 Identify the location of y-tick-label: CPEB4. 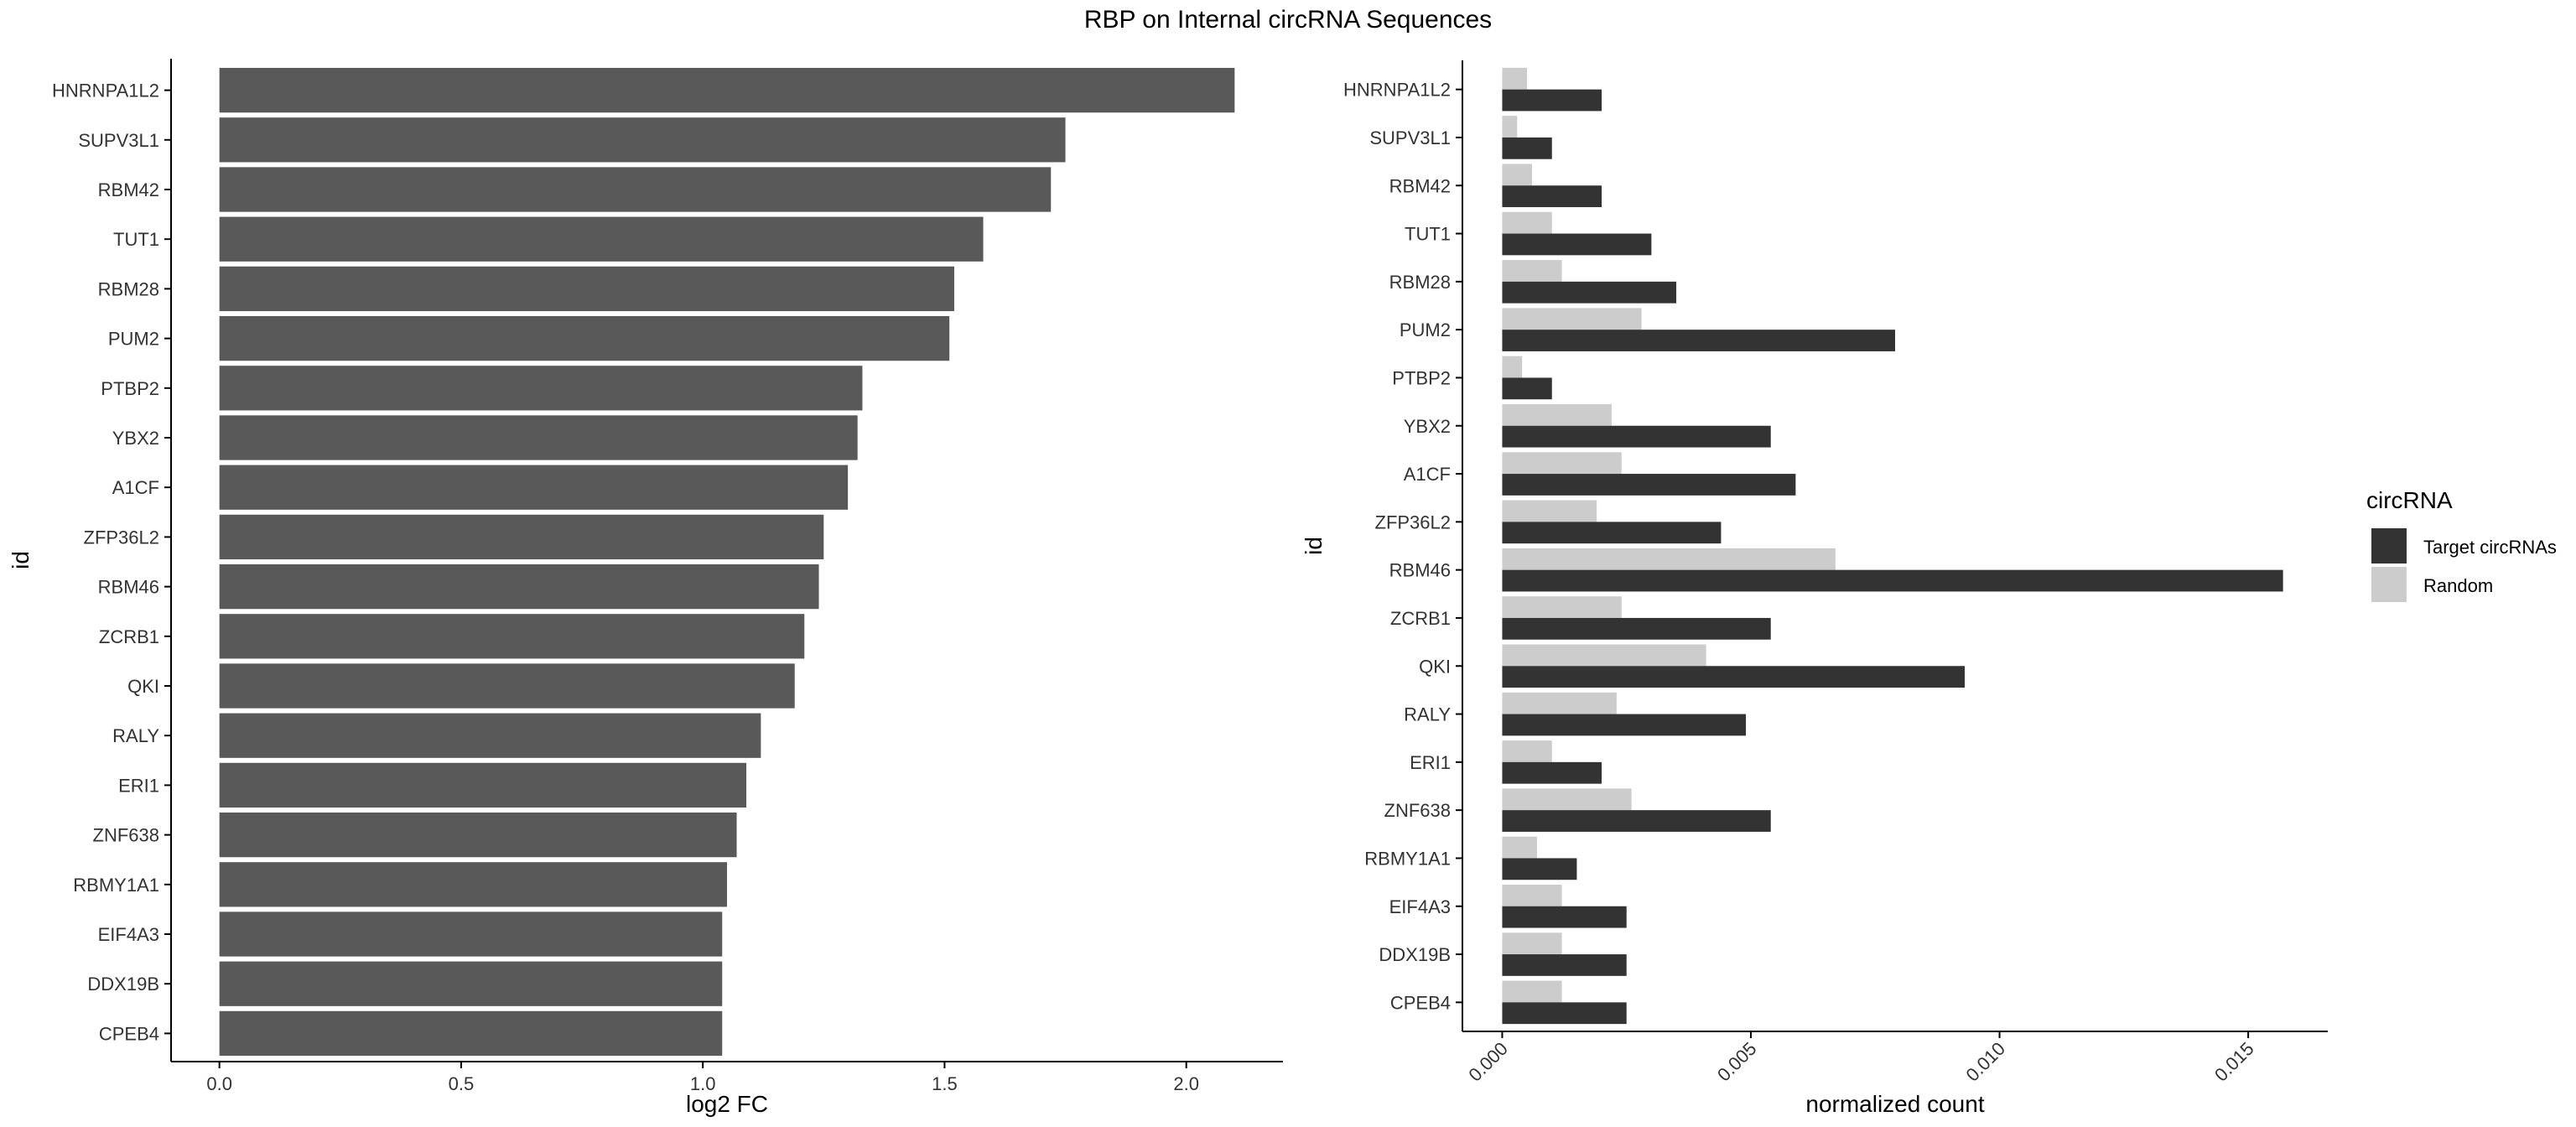
(129, 1033).